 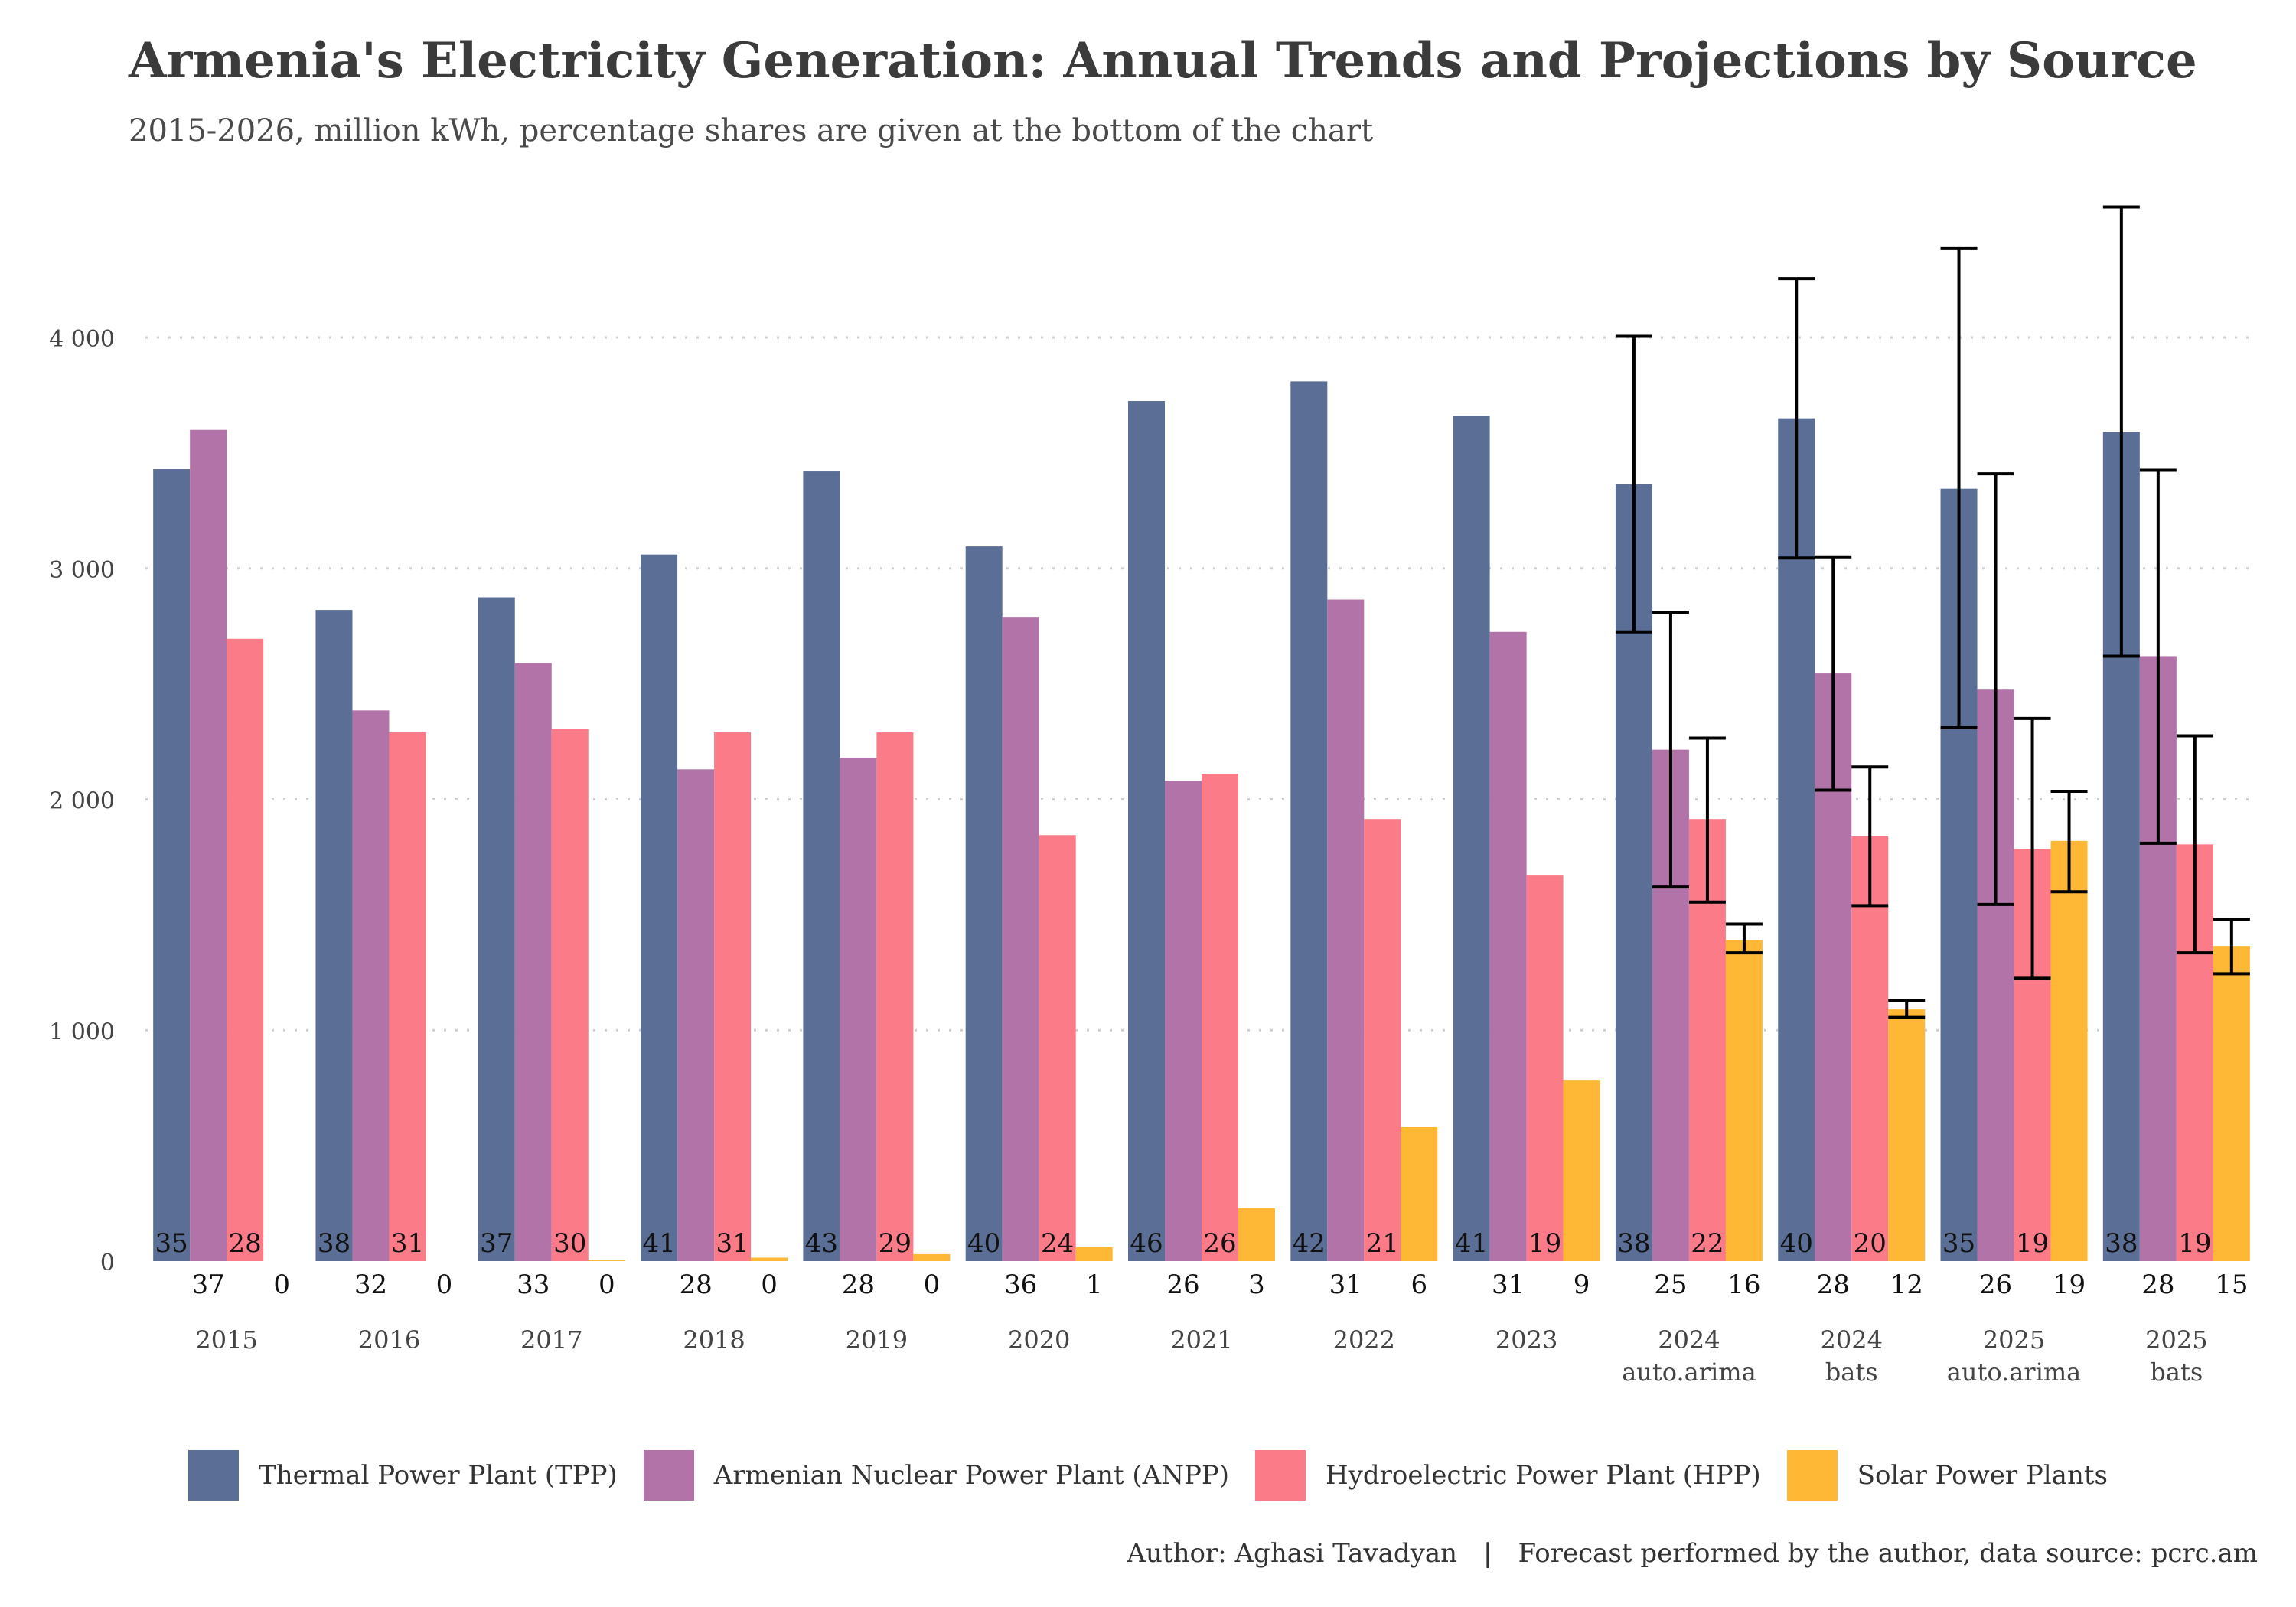 What do you see at coordinates (1689, 1356) in the screenshot?
I see `x-tick-label: 2024 auto.arima` at bounding box center [1689, 1356].